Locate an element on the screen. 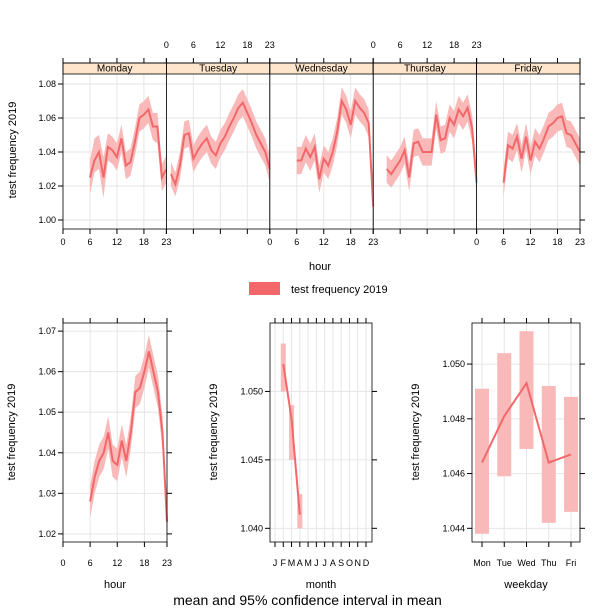  y-tick-label: 1.08 is located at coordinates (47, 84).